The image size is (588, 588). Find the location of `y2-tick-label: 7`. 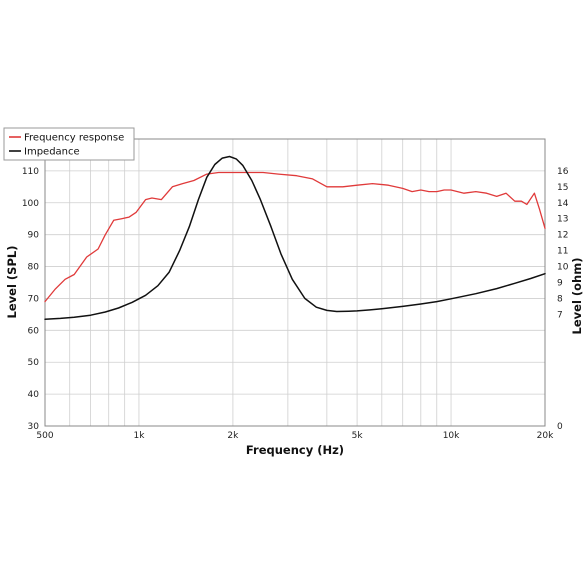

y2-tick-label: 7 is located at coordinates (560, 315).